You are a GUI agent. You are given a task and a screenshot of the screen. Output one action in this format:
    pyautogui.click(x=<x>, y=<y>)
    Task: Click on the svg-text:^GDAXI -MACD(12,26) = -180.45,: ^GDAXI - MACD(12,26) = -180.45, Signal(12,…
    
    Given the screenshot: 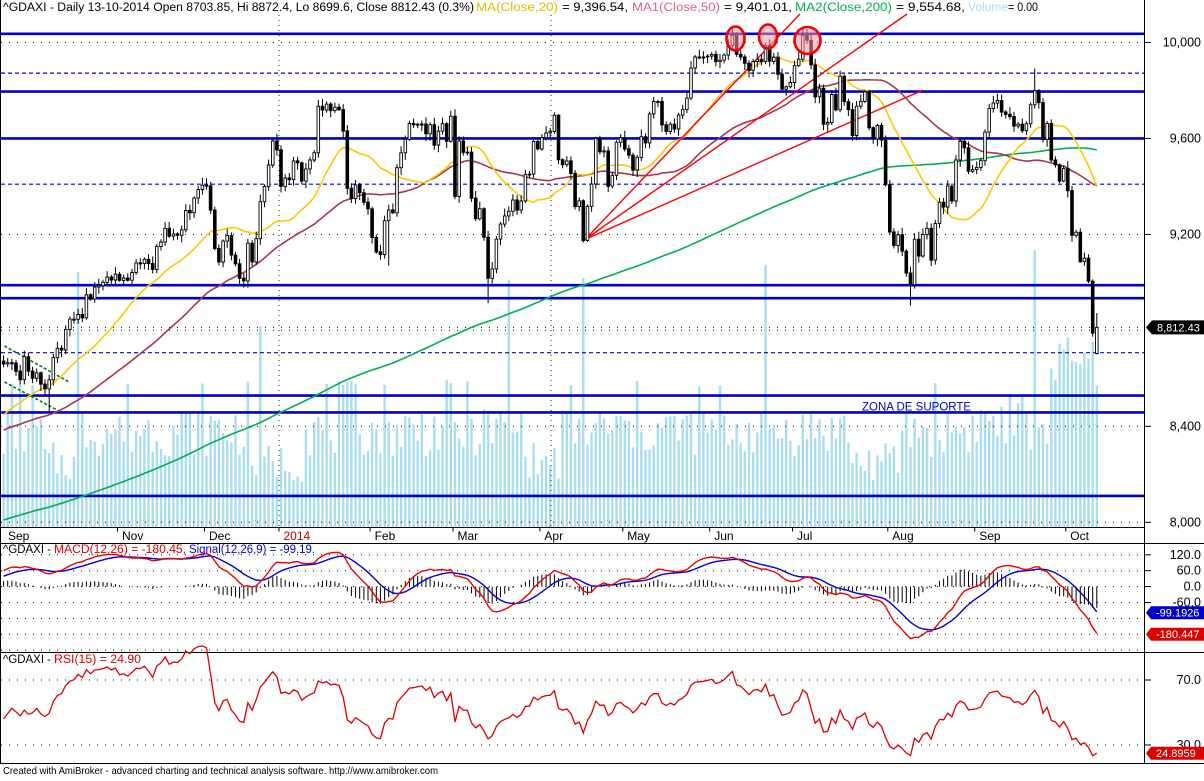 What is the action you would take?
    pyautogui.click(x=159, y=550)
    